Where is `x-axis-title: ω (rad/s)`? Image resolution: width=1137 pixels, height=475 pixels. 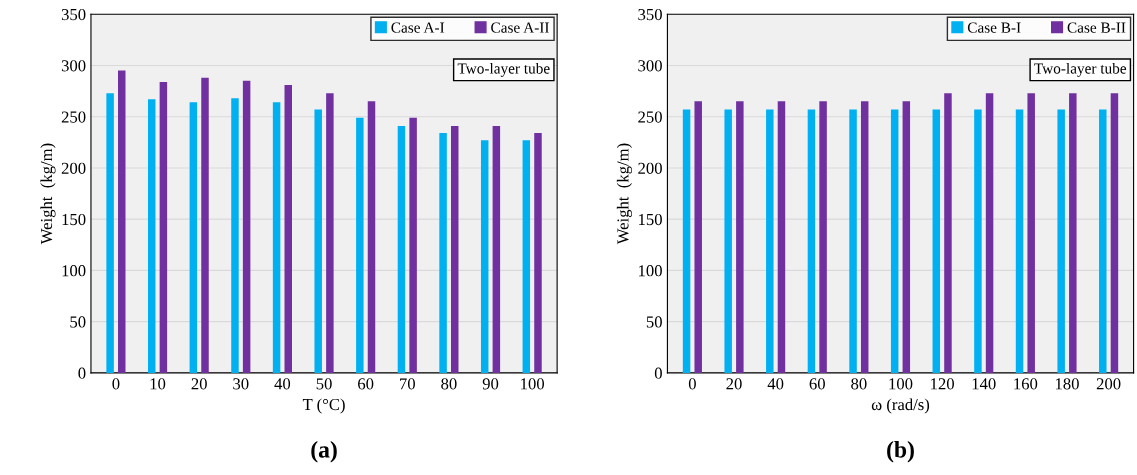 x-axis-title: ω (rad/s) is located at coordinates (900, 406).